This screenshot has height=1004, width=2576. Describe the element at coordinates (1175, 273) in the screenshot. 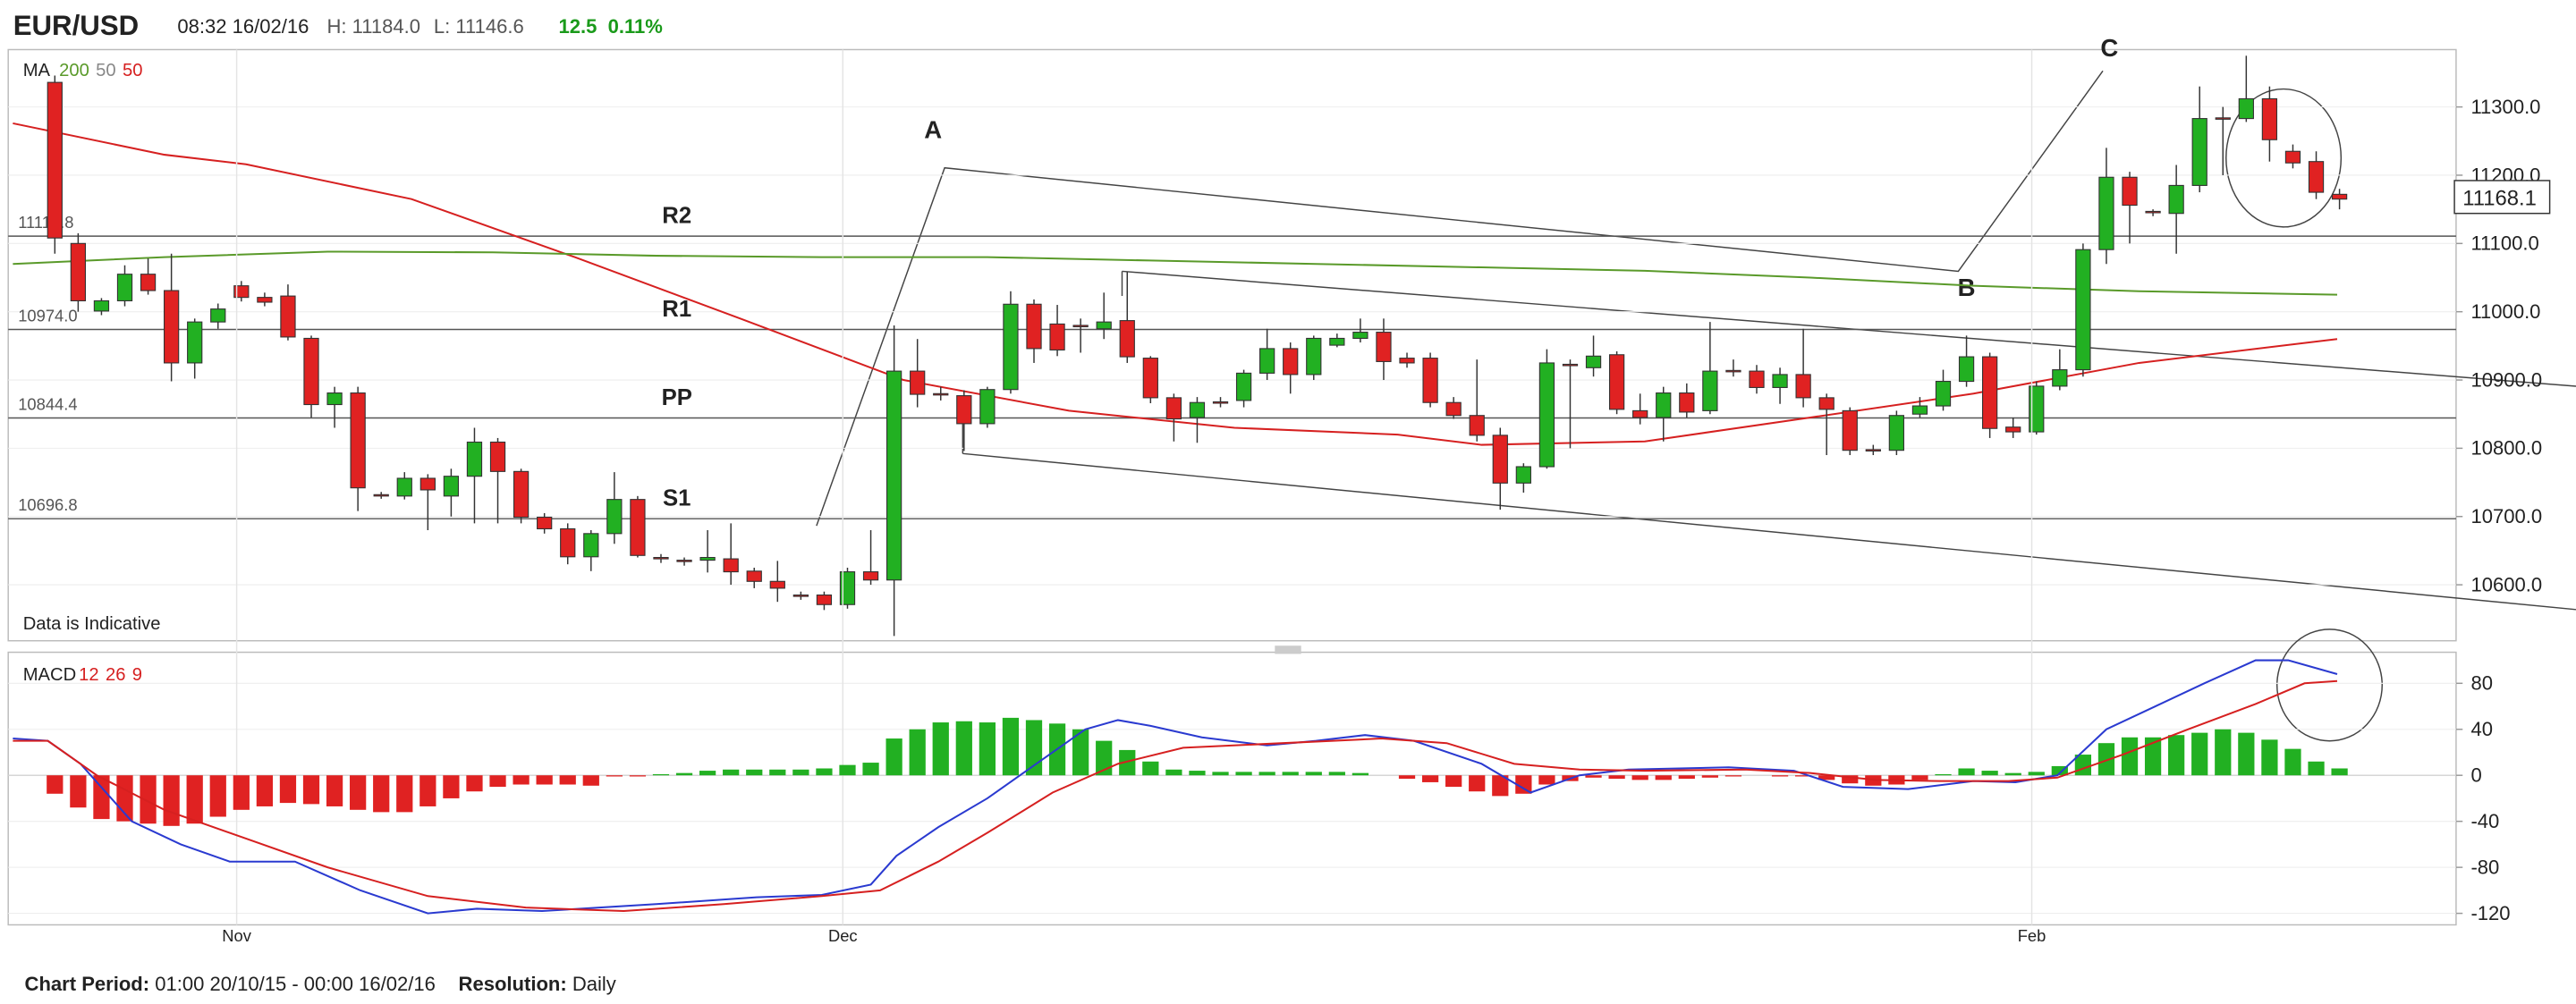

I see `moving-average` at that location.